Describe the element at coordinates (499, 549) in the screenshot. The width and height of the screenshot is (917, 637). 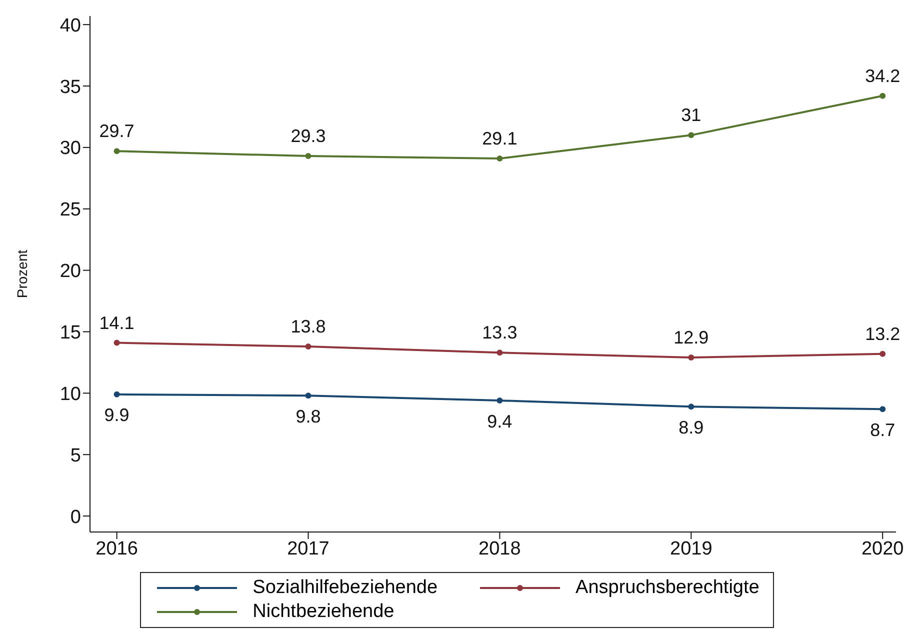
I see `x-tick-label: 2018` at that location.